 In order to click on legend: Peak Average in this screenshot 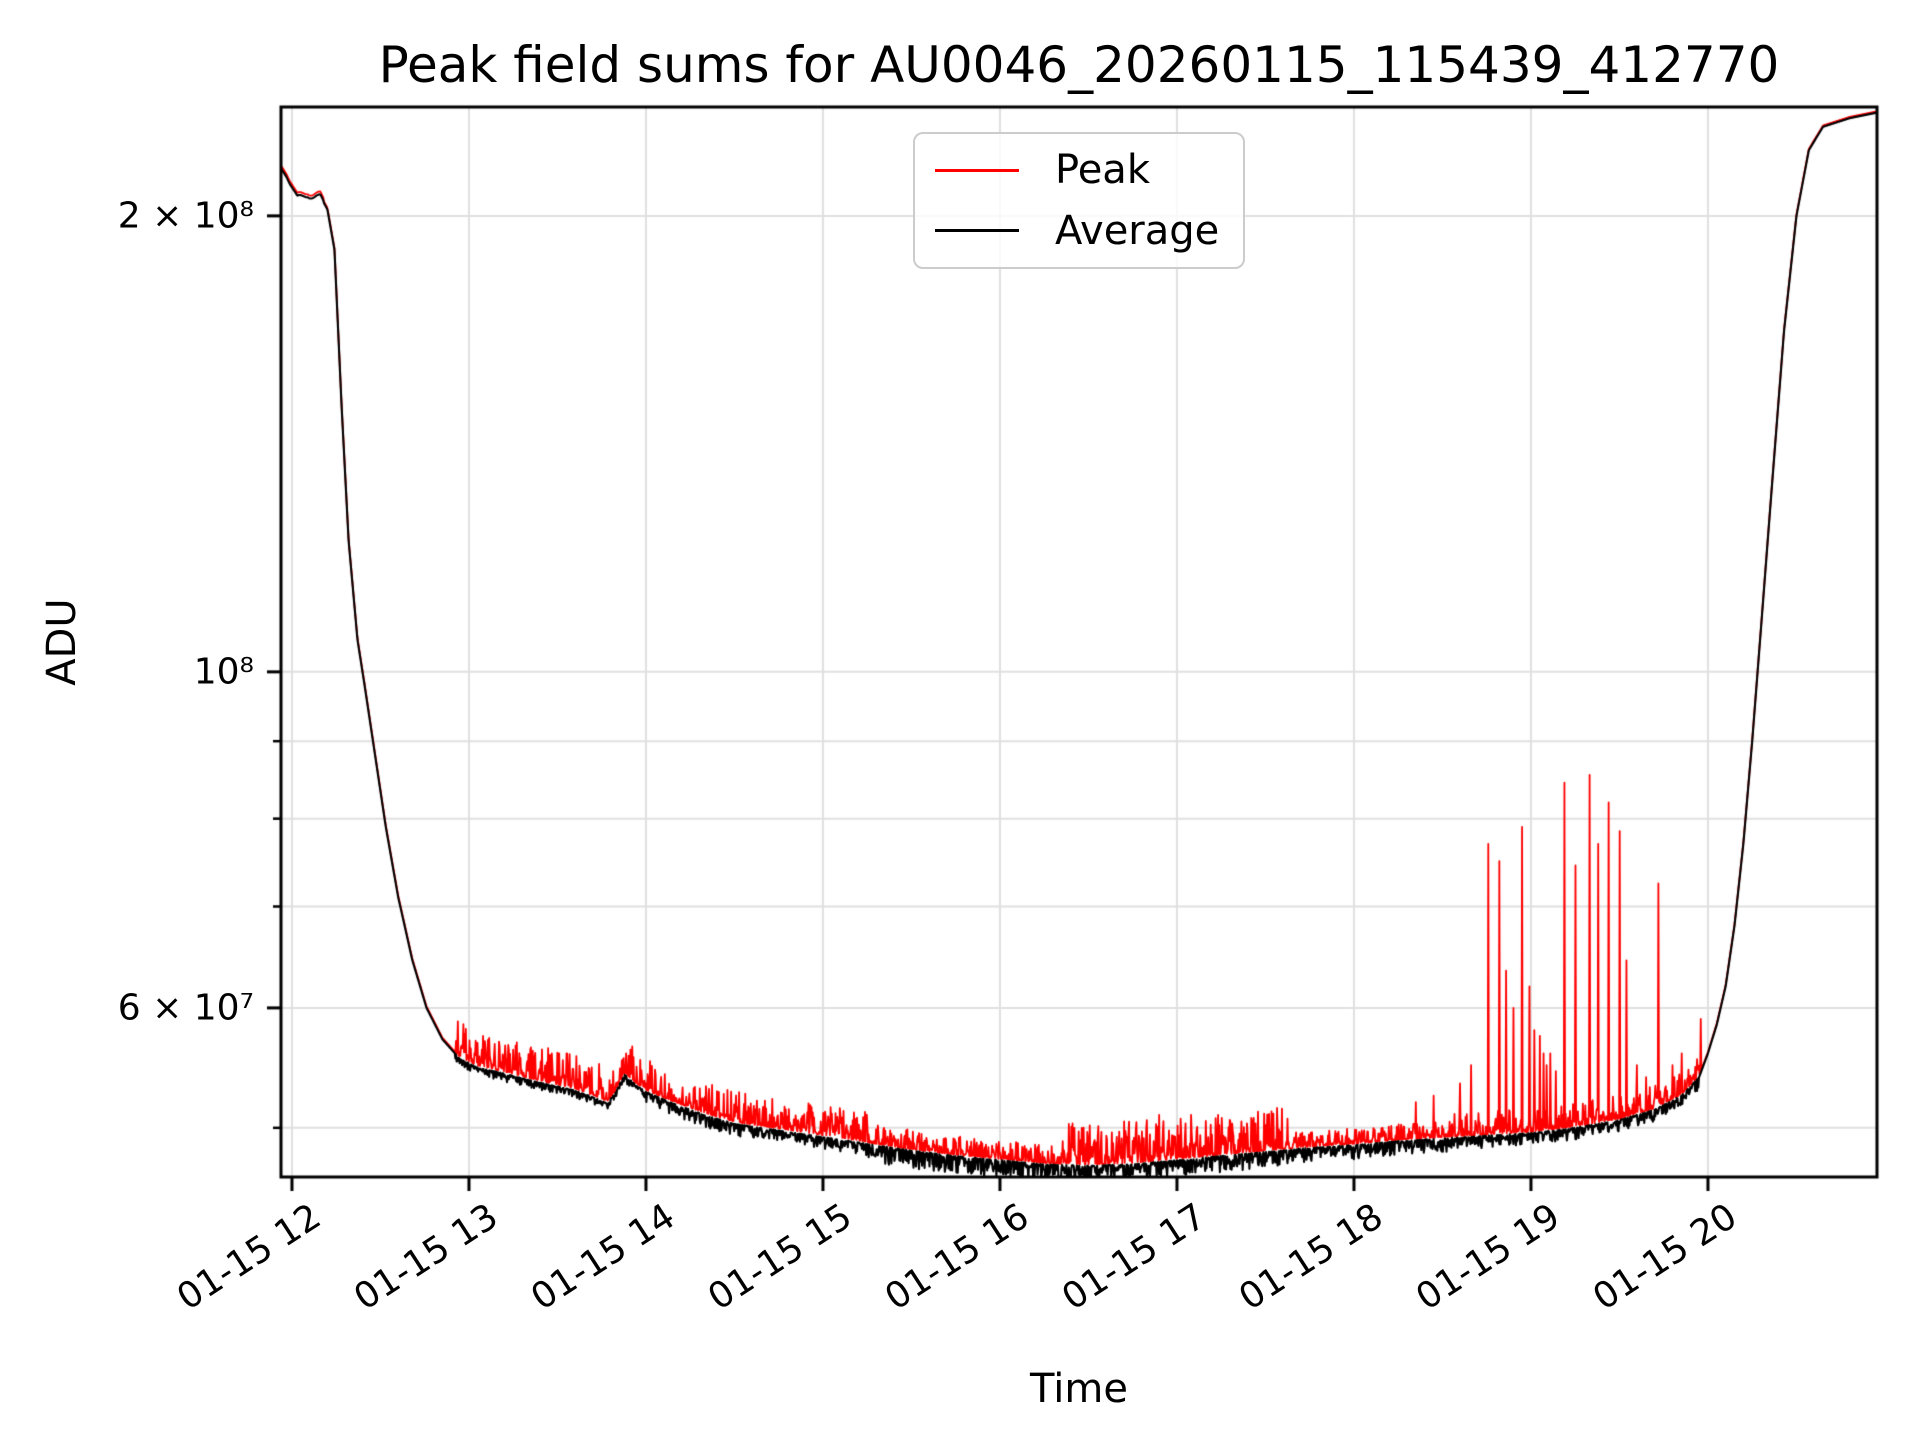, I will do `click(1079, 200)`.